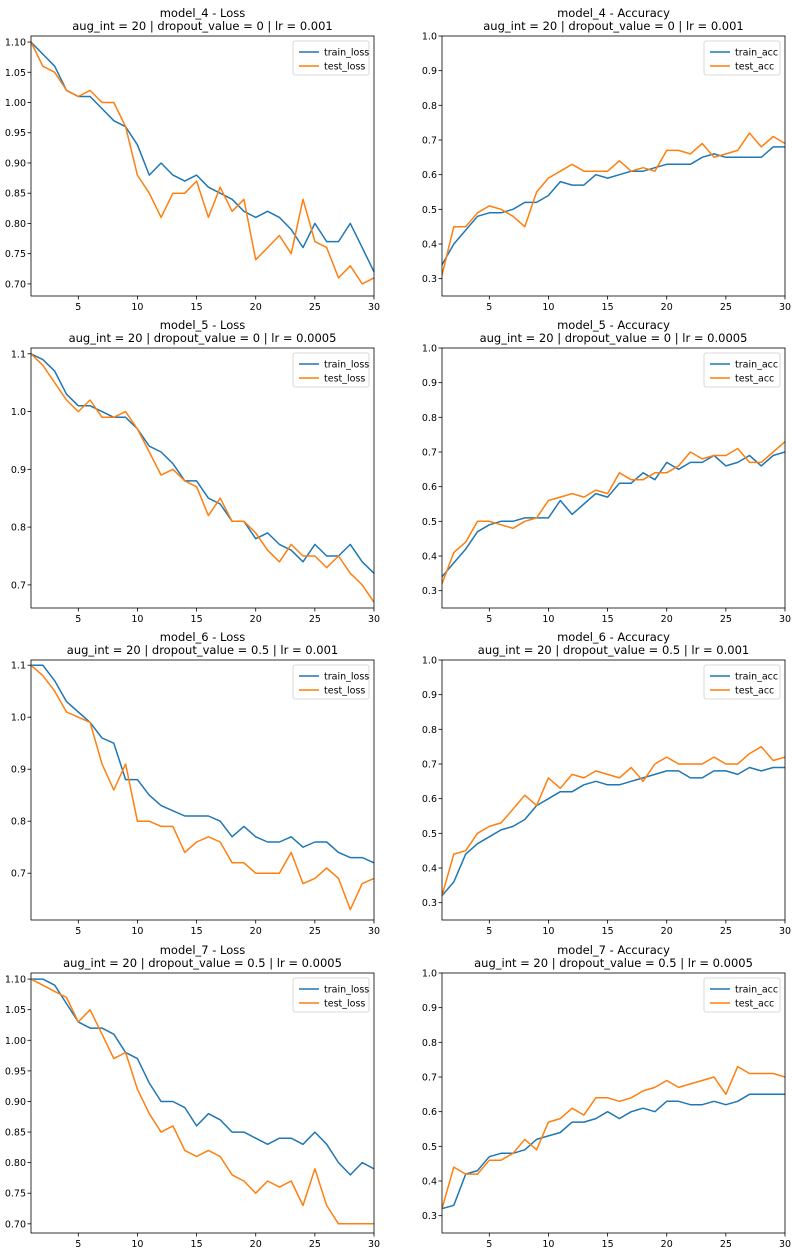 The image size is (806, 1252). What do you see at coordinates (15, 1041) in the screenshot?
I see `y-tick-label: 1.00` at bounding box center [15, 1041].